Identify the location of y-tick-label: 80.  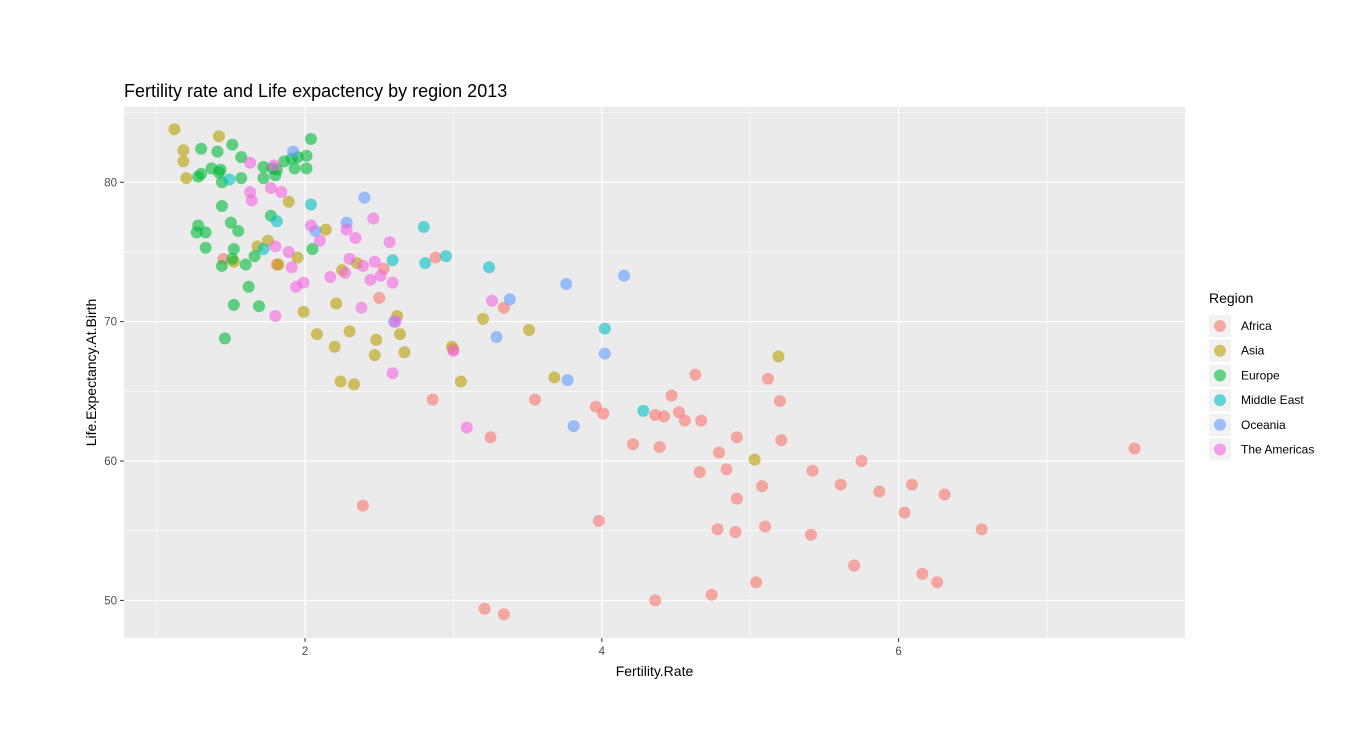
(110, 183).